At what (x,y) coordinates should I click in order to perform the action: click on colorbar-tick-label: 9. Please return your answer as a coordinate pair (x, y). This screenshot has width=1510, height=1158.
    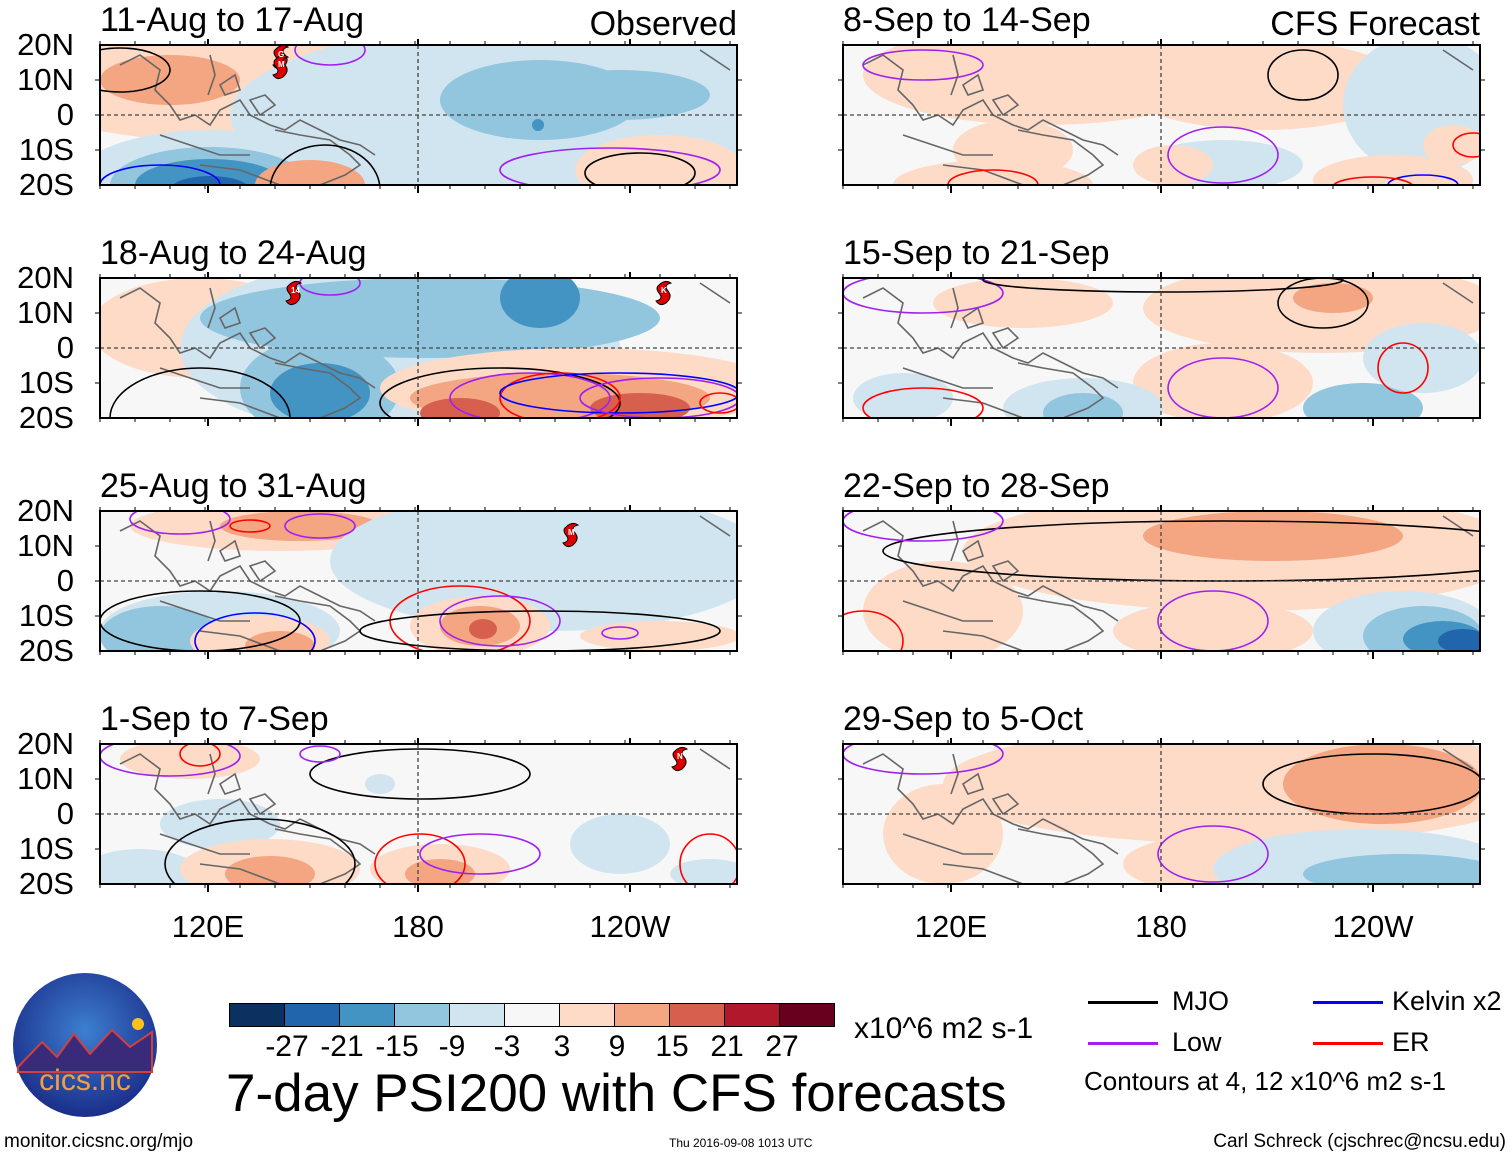
    Looking at the image, I should click on (617, 1046).